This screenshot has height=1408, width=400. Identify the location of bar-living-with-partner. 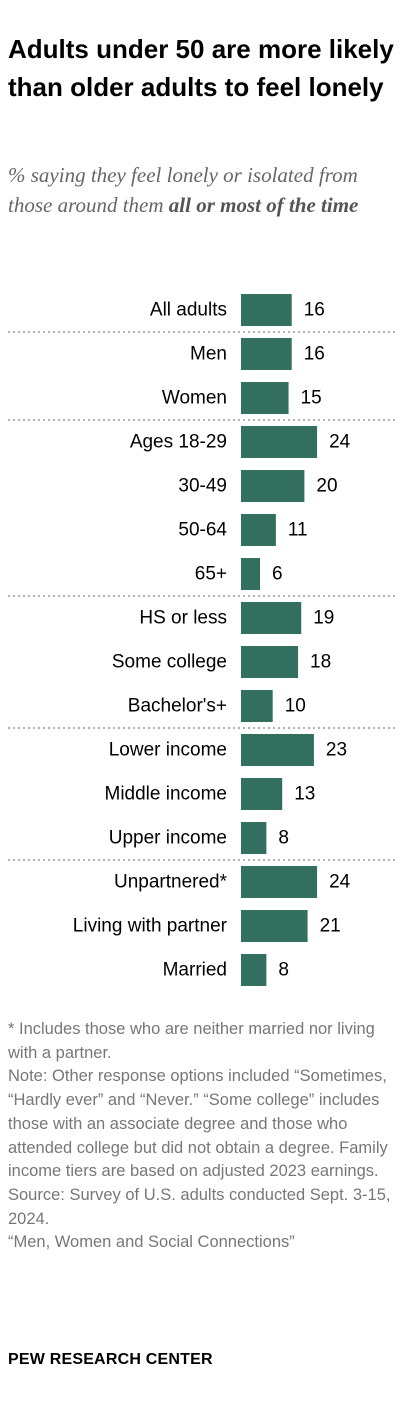
(274, 926).